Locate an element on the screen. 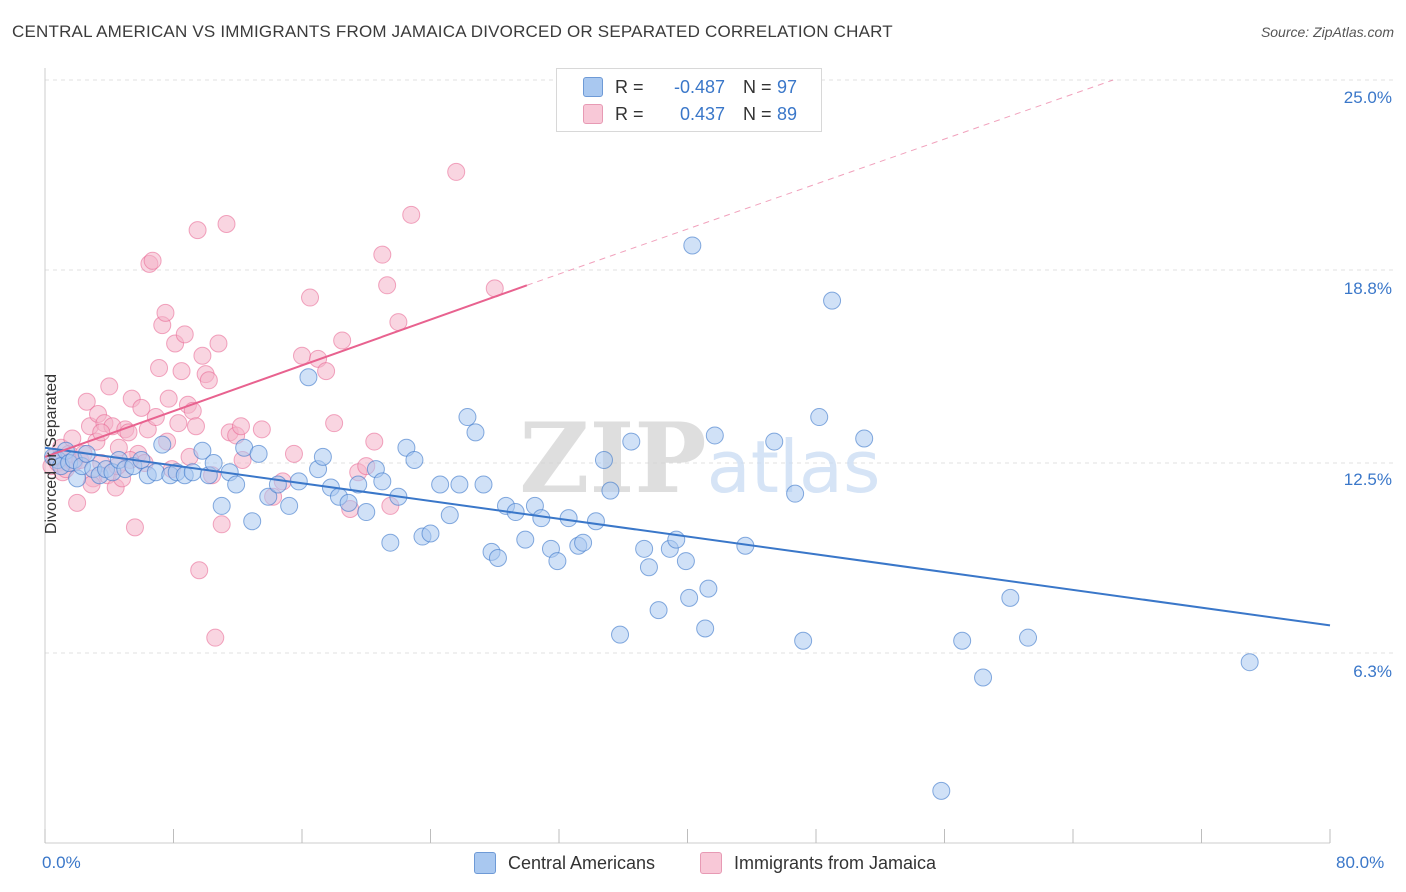 Image resolution: width=1406 pixels, height=892 pixels. legend-row-jamaica: R = 0.437 N = 89 is located at coordinates (677, 114).